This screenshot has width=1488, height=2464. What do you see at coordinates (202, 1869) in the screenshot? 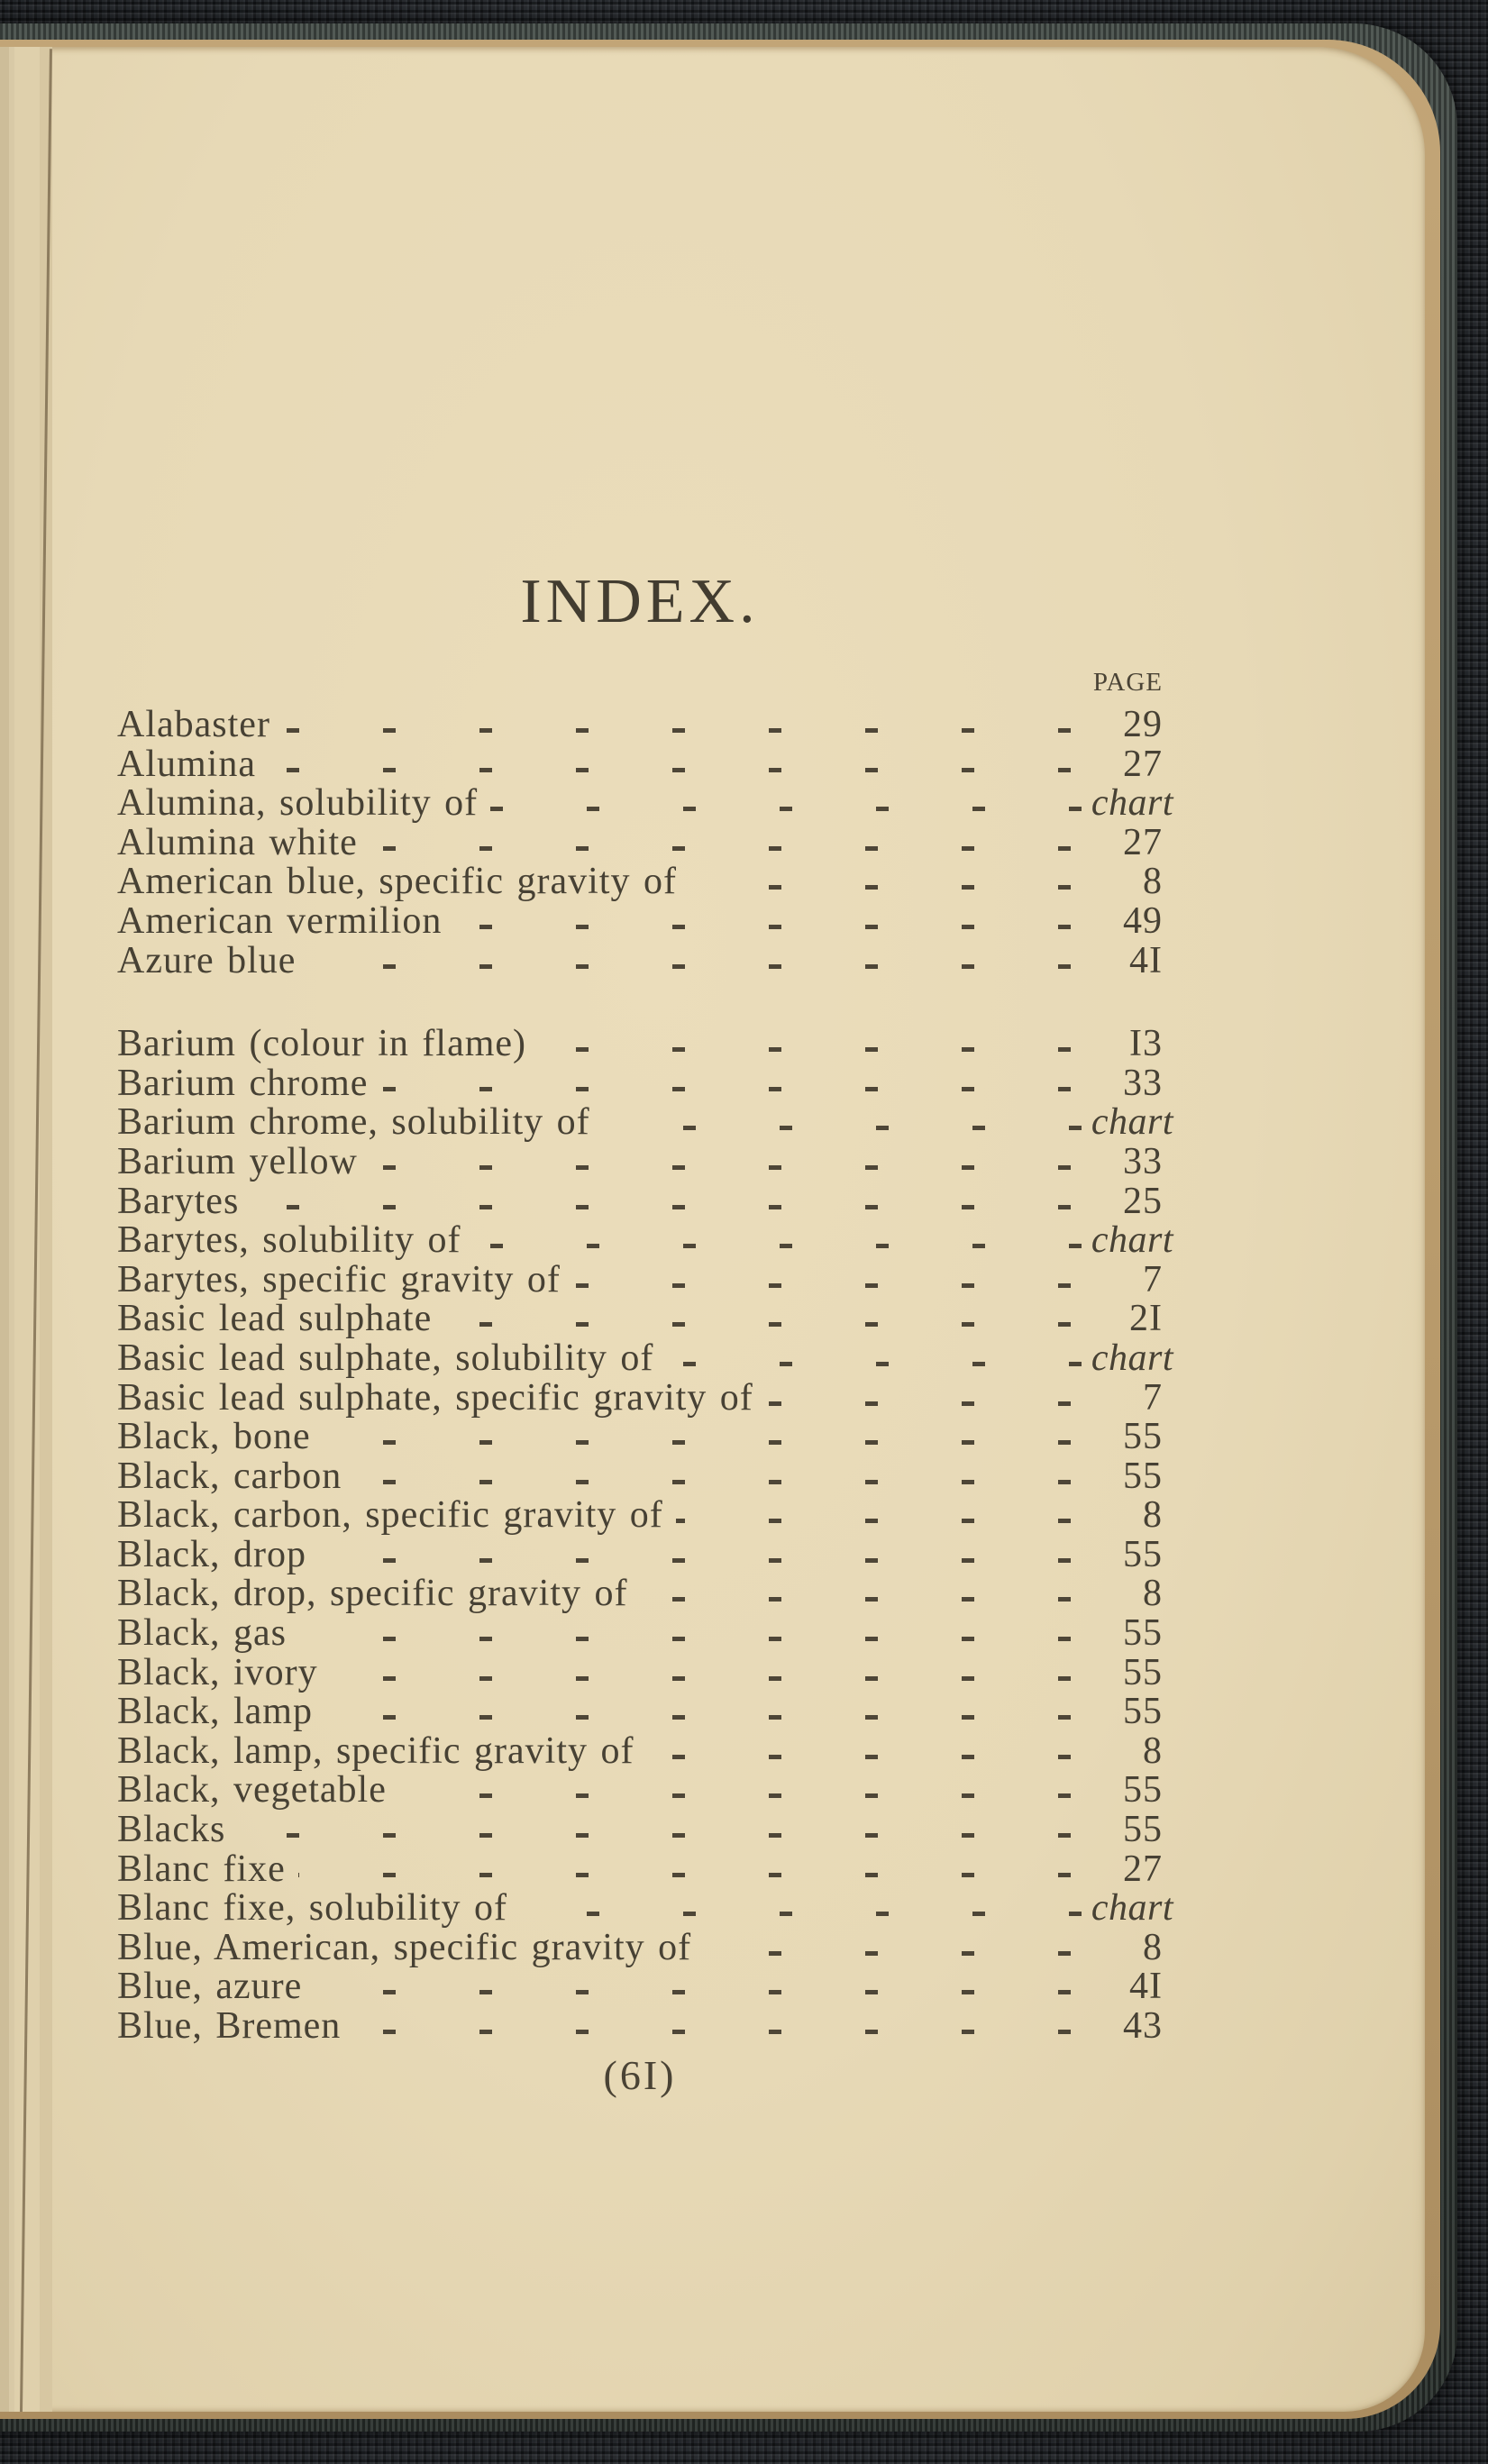
I see `entry-label: Blanc fixe` at bounding box center [202, 1869].